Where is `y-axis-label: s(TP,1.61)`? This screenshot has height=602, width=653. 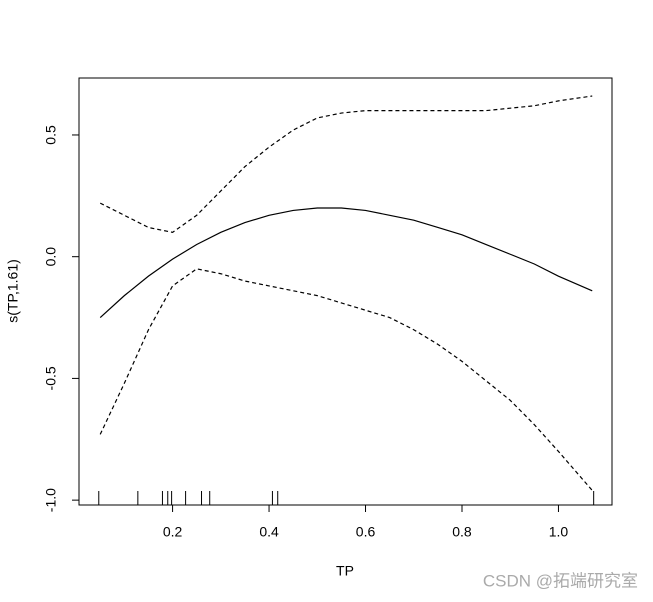
y-axis-label: s(TP,1.61) is located at coordinates (13, 291).